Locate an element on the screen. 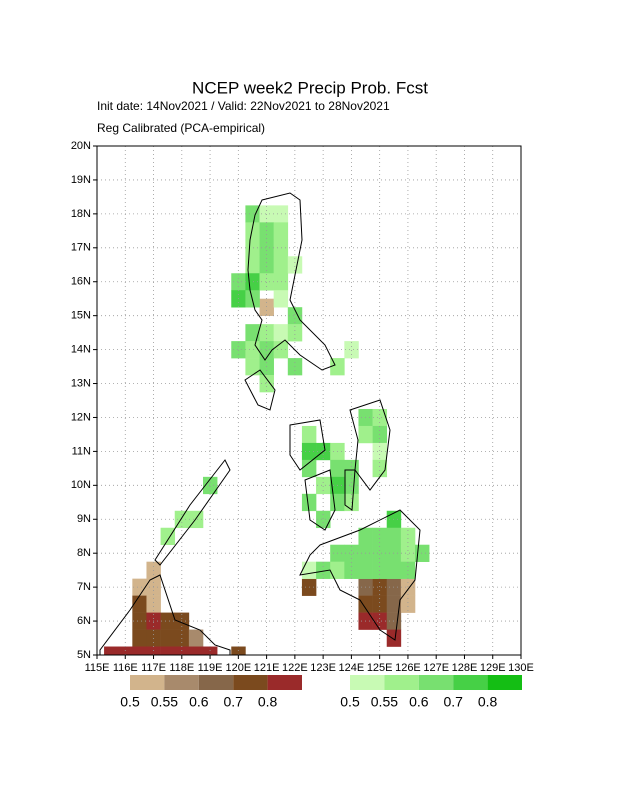 The width and height of the screenshot is (618, 800). x-tick-label: 120E is located at coordinates (238, 668).